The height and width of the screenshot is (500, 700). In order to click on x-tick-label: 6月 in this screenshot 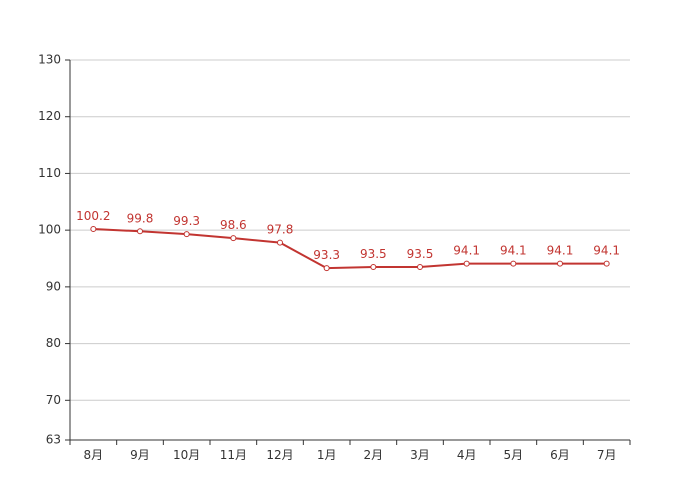, I will do `click(560, 455)`.